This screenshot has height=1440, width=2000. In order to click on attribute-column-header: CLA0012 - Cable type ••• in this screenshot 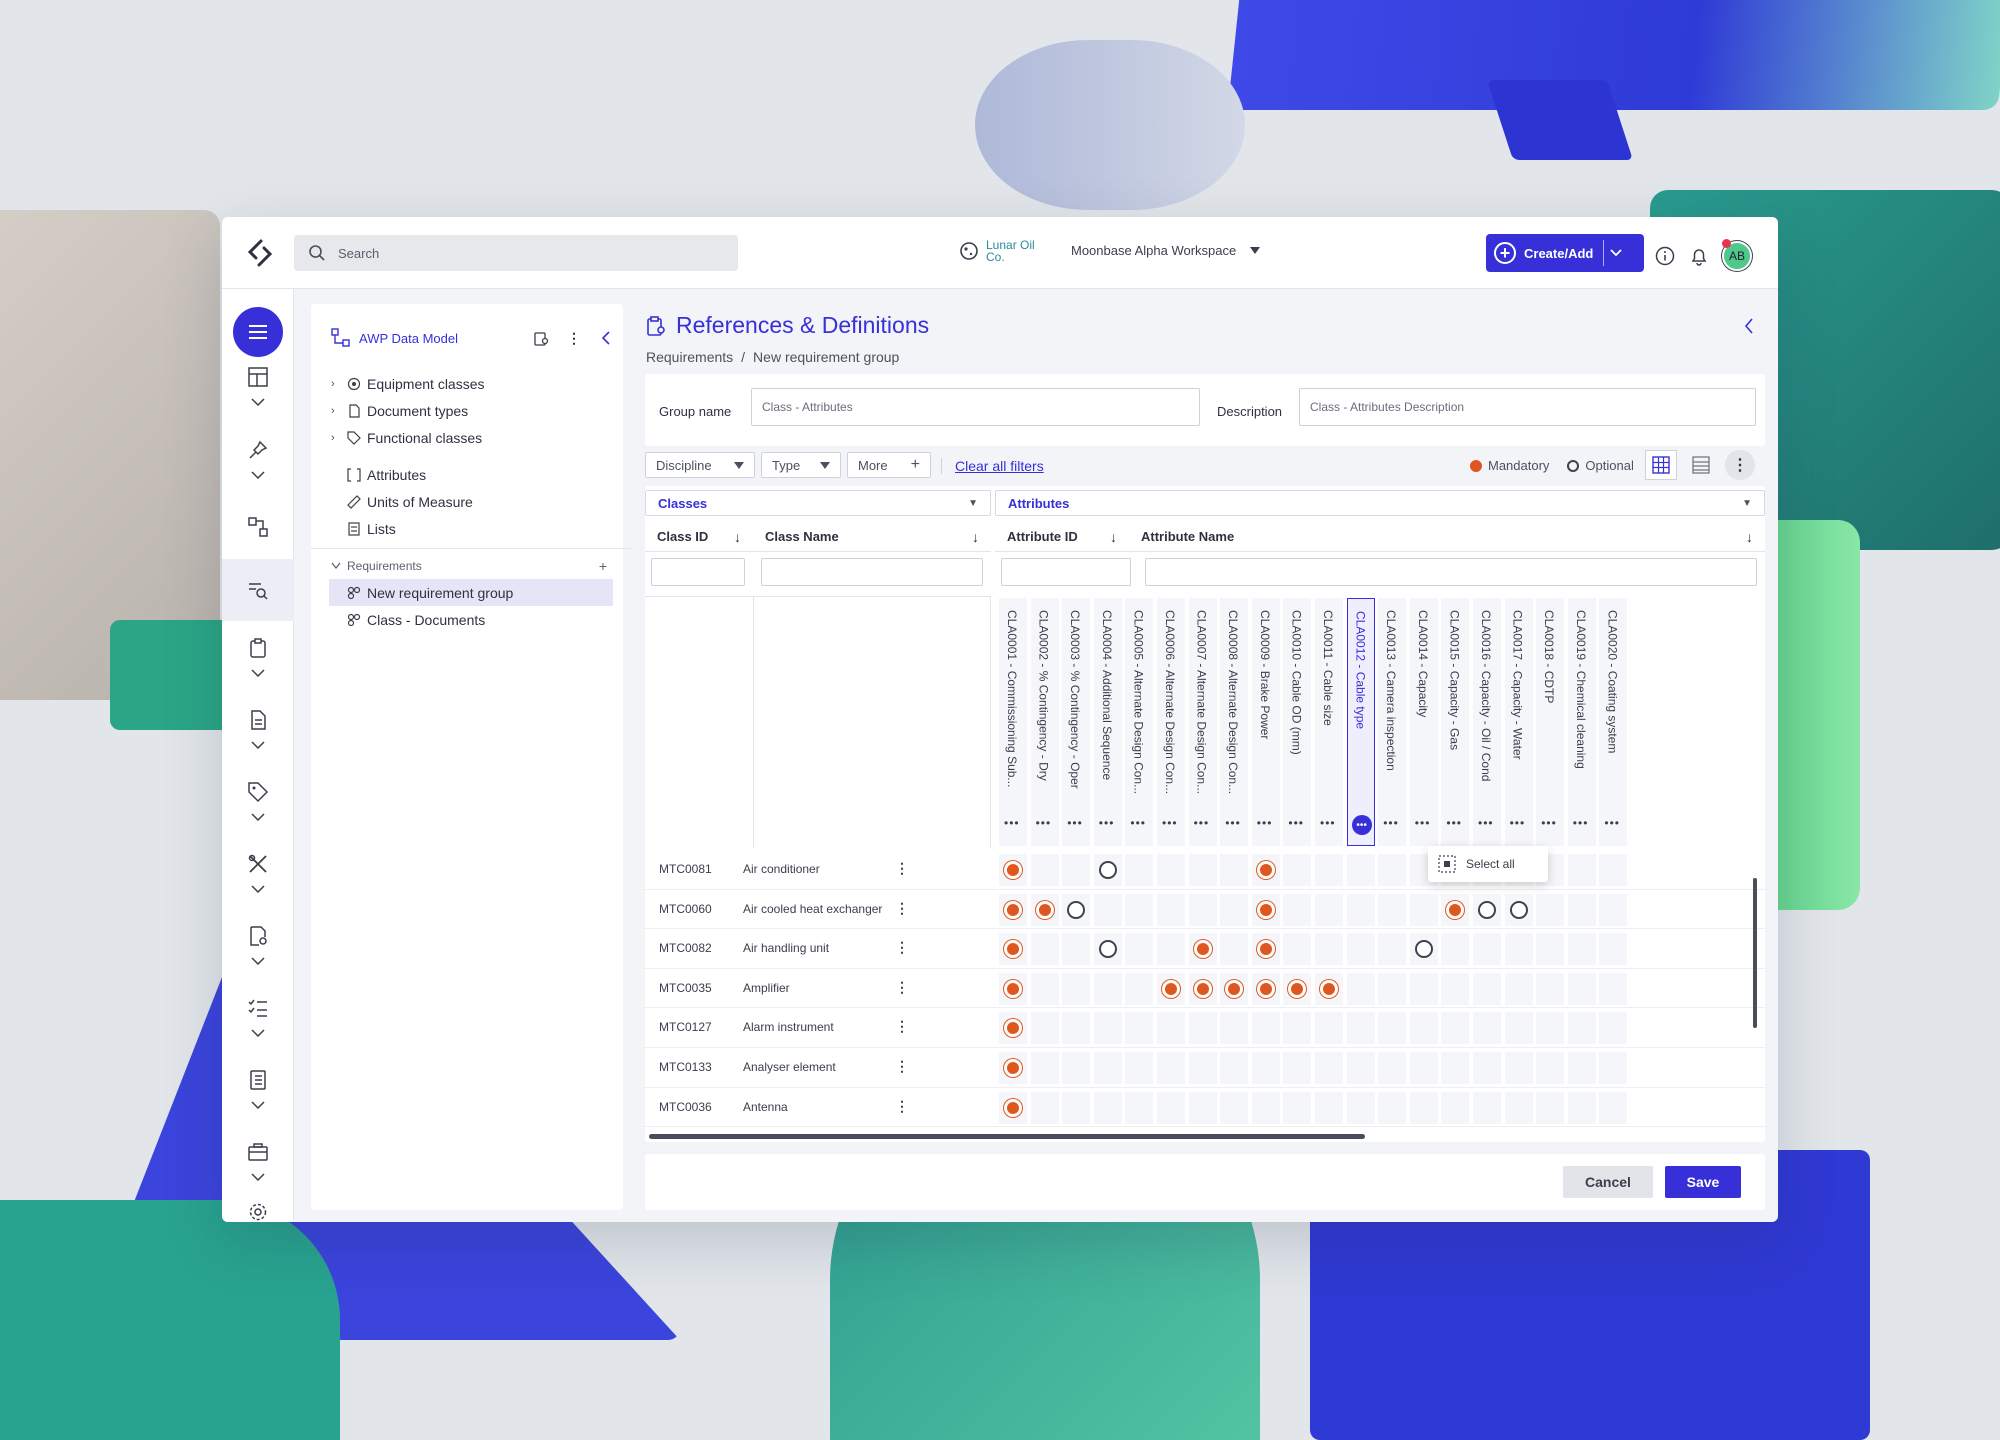, I will do `click(1360, 722)`.